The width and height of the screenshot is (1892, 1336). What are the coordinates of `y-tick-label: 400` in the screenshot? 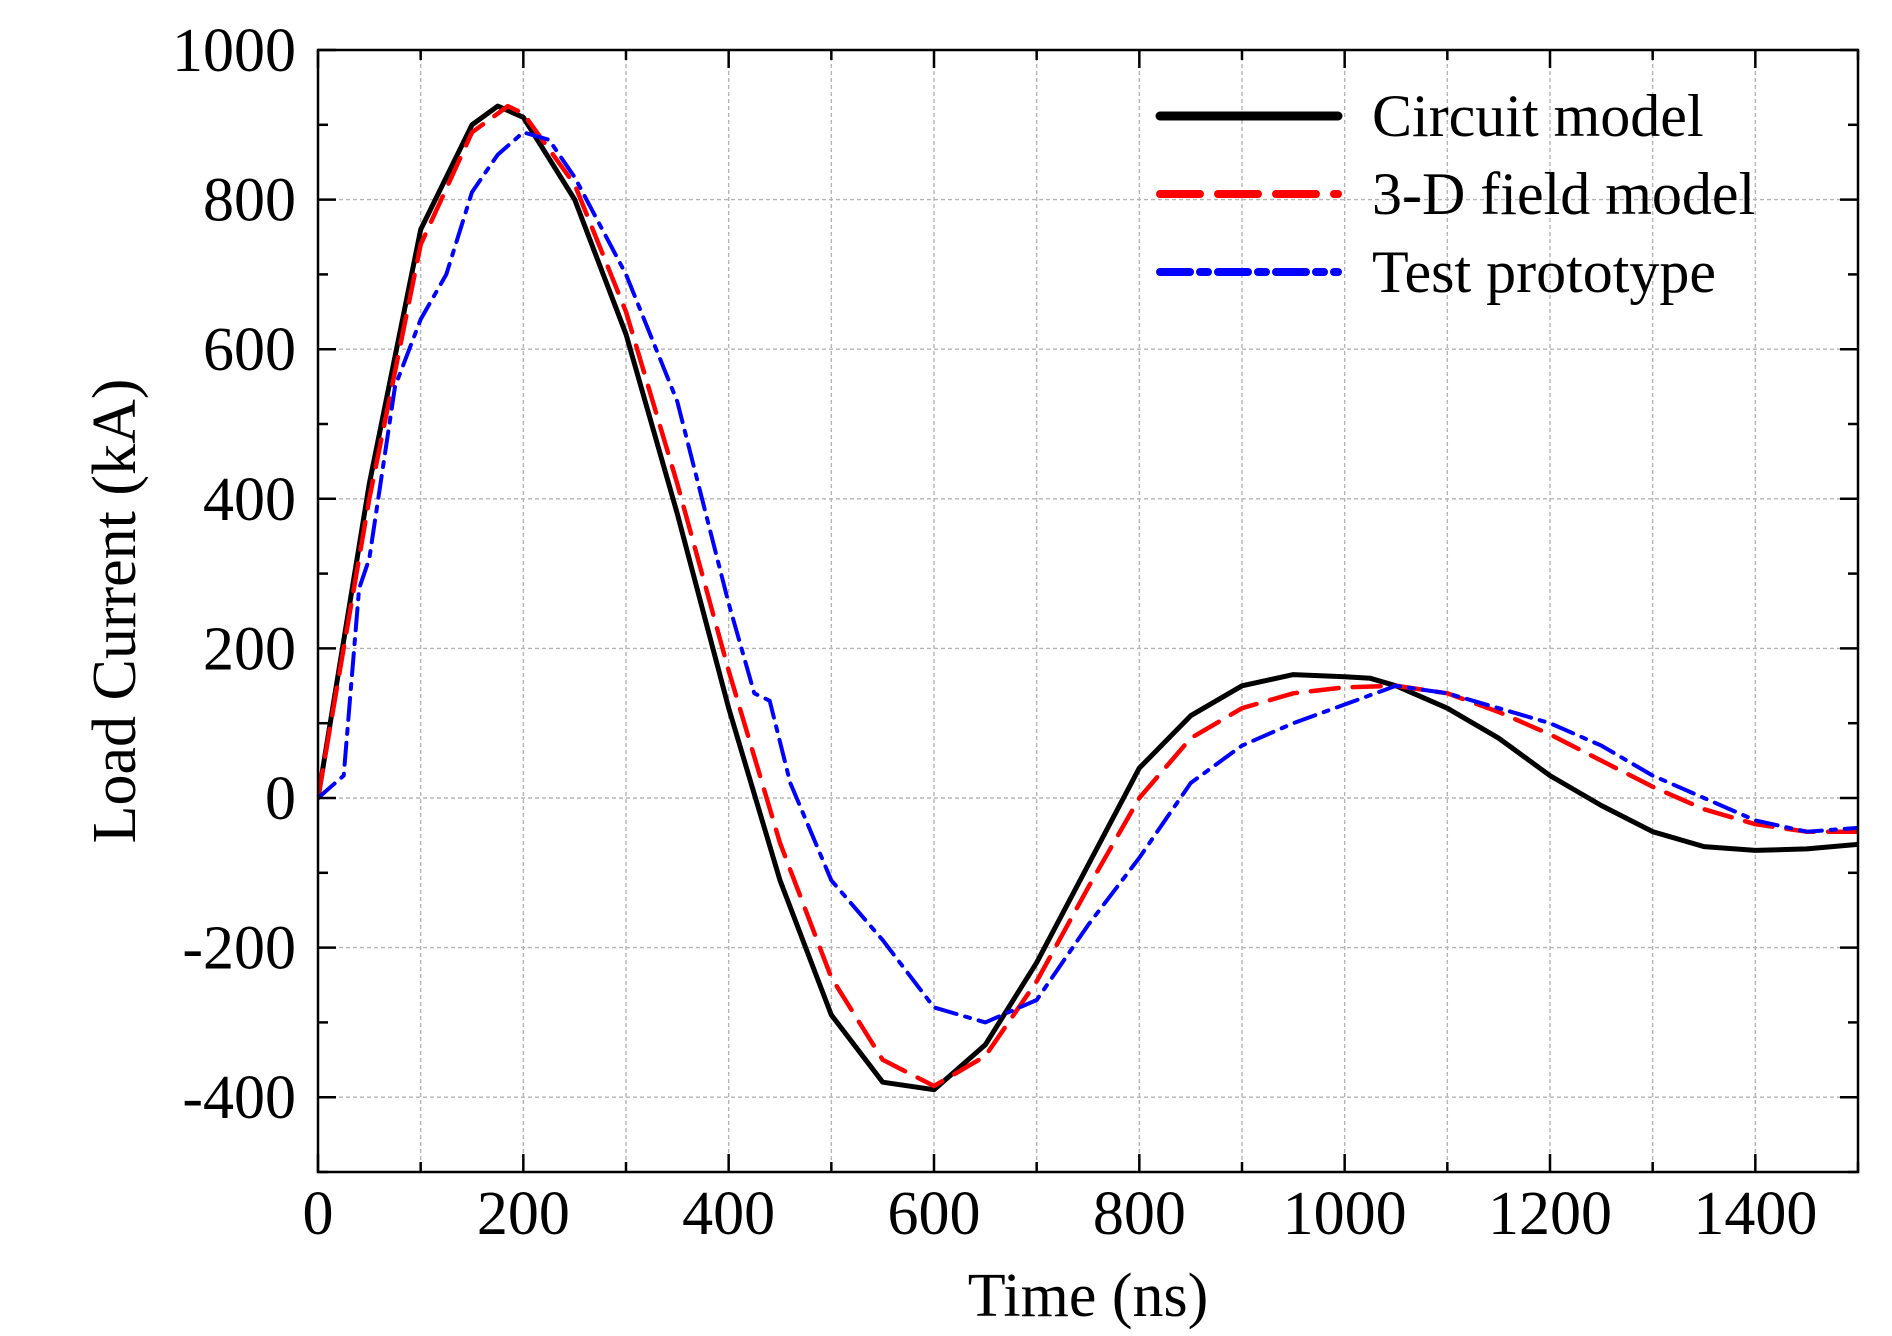 It's located at (249, 500).